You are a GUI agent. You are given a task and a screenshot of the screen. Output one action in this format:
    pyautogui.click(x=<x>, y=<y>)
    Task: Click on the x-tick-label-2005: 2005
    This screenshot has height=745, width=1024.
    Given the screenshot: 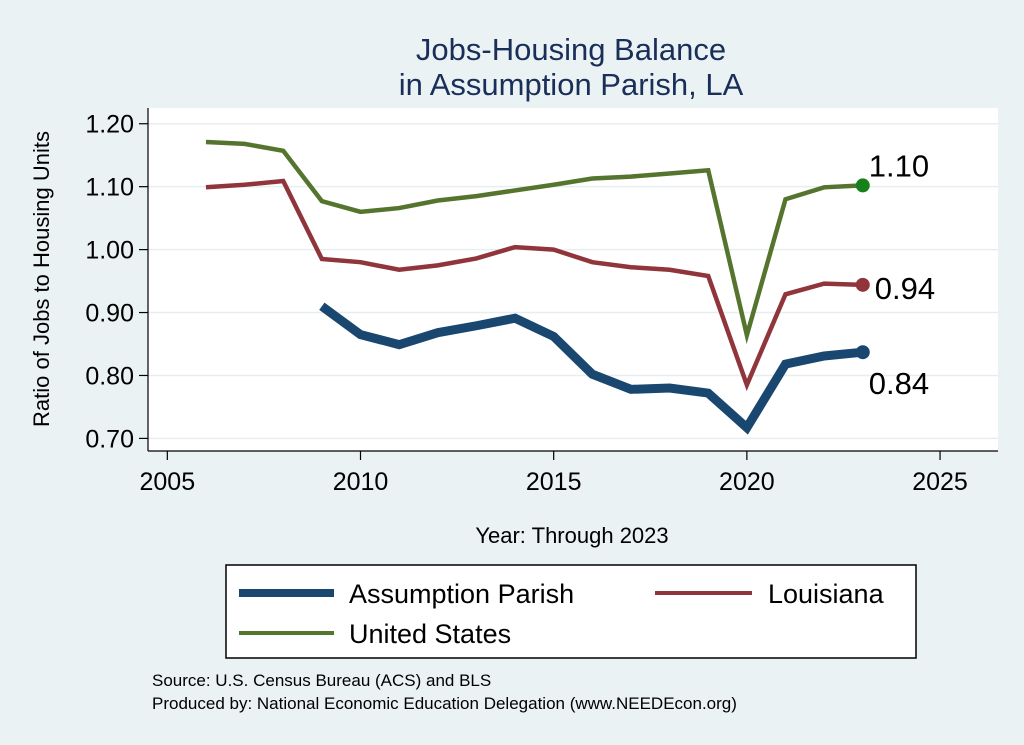 What is the action you would take?
    pyautogui.click(x=168, y=482)
    